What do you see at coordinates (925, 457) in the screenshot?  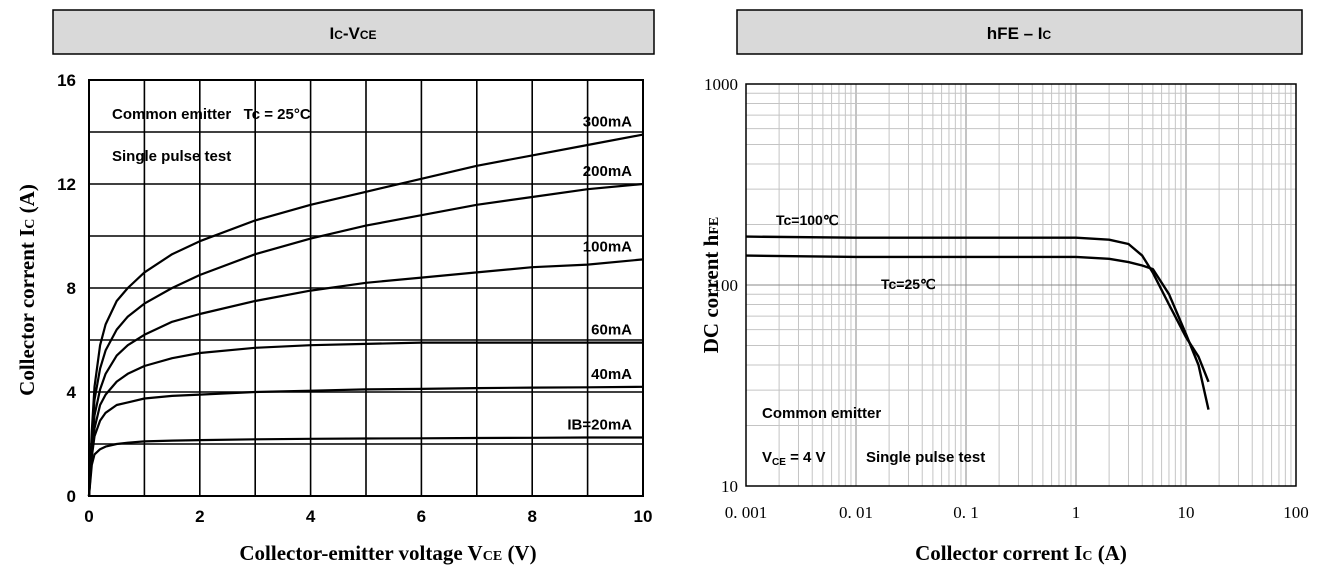 I see `annotation-single-pulse-right: Single pulse test` at bounding box center [925, 457].